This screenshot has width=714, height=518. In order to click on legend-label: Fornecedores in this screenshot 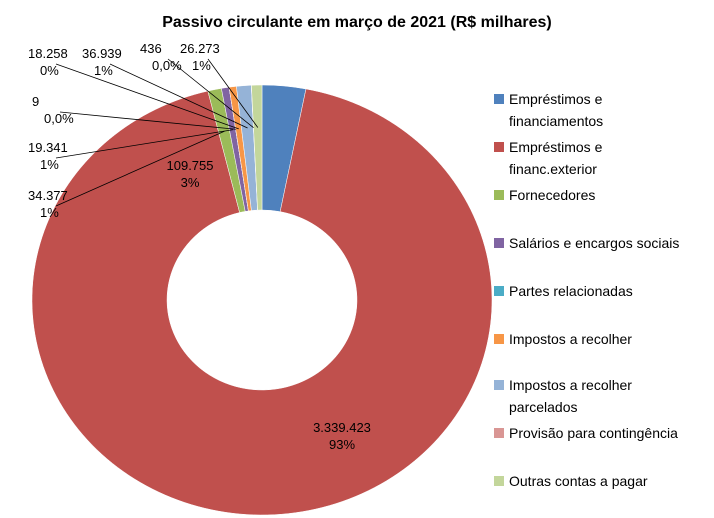, I will do `click(552, 195)`.